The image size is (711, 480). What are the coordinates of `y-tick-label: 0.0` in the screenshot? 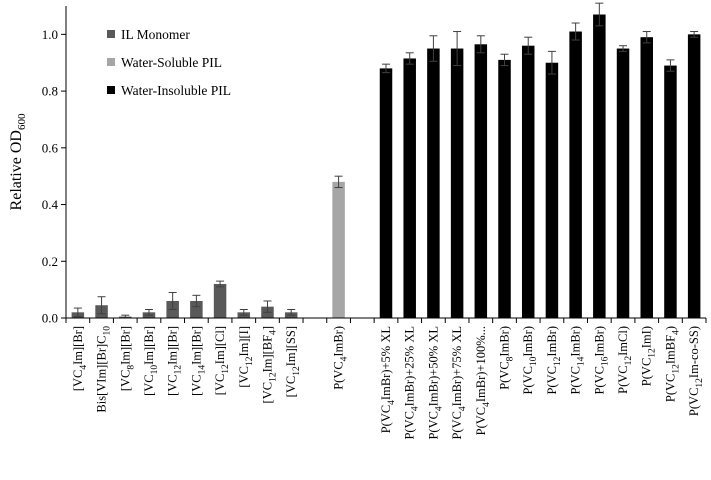 It's located at (50, 318).